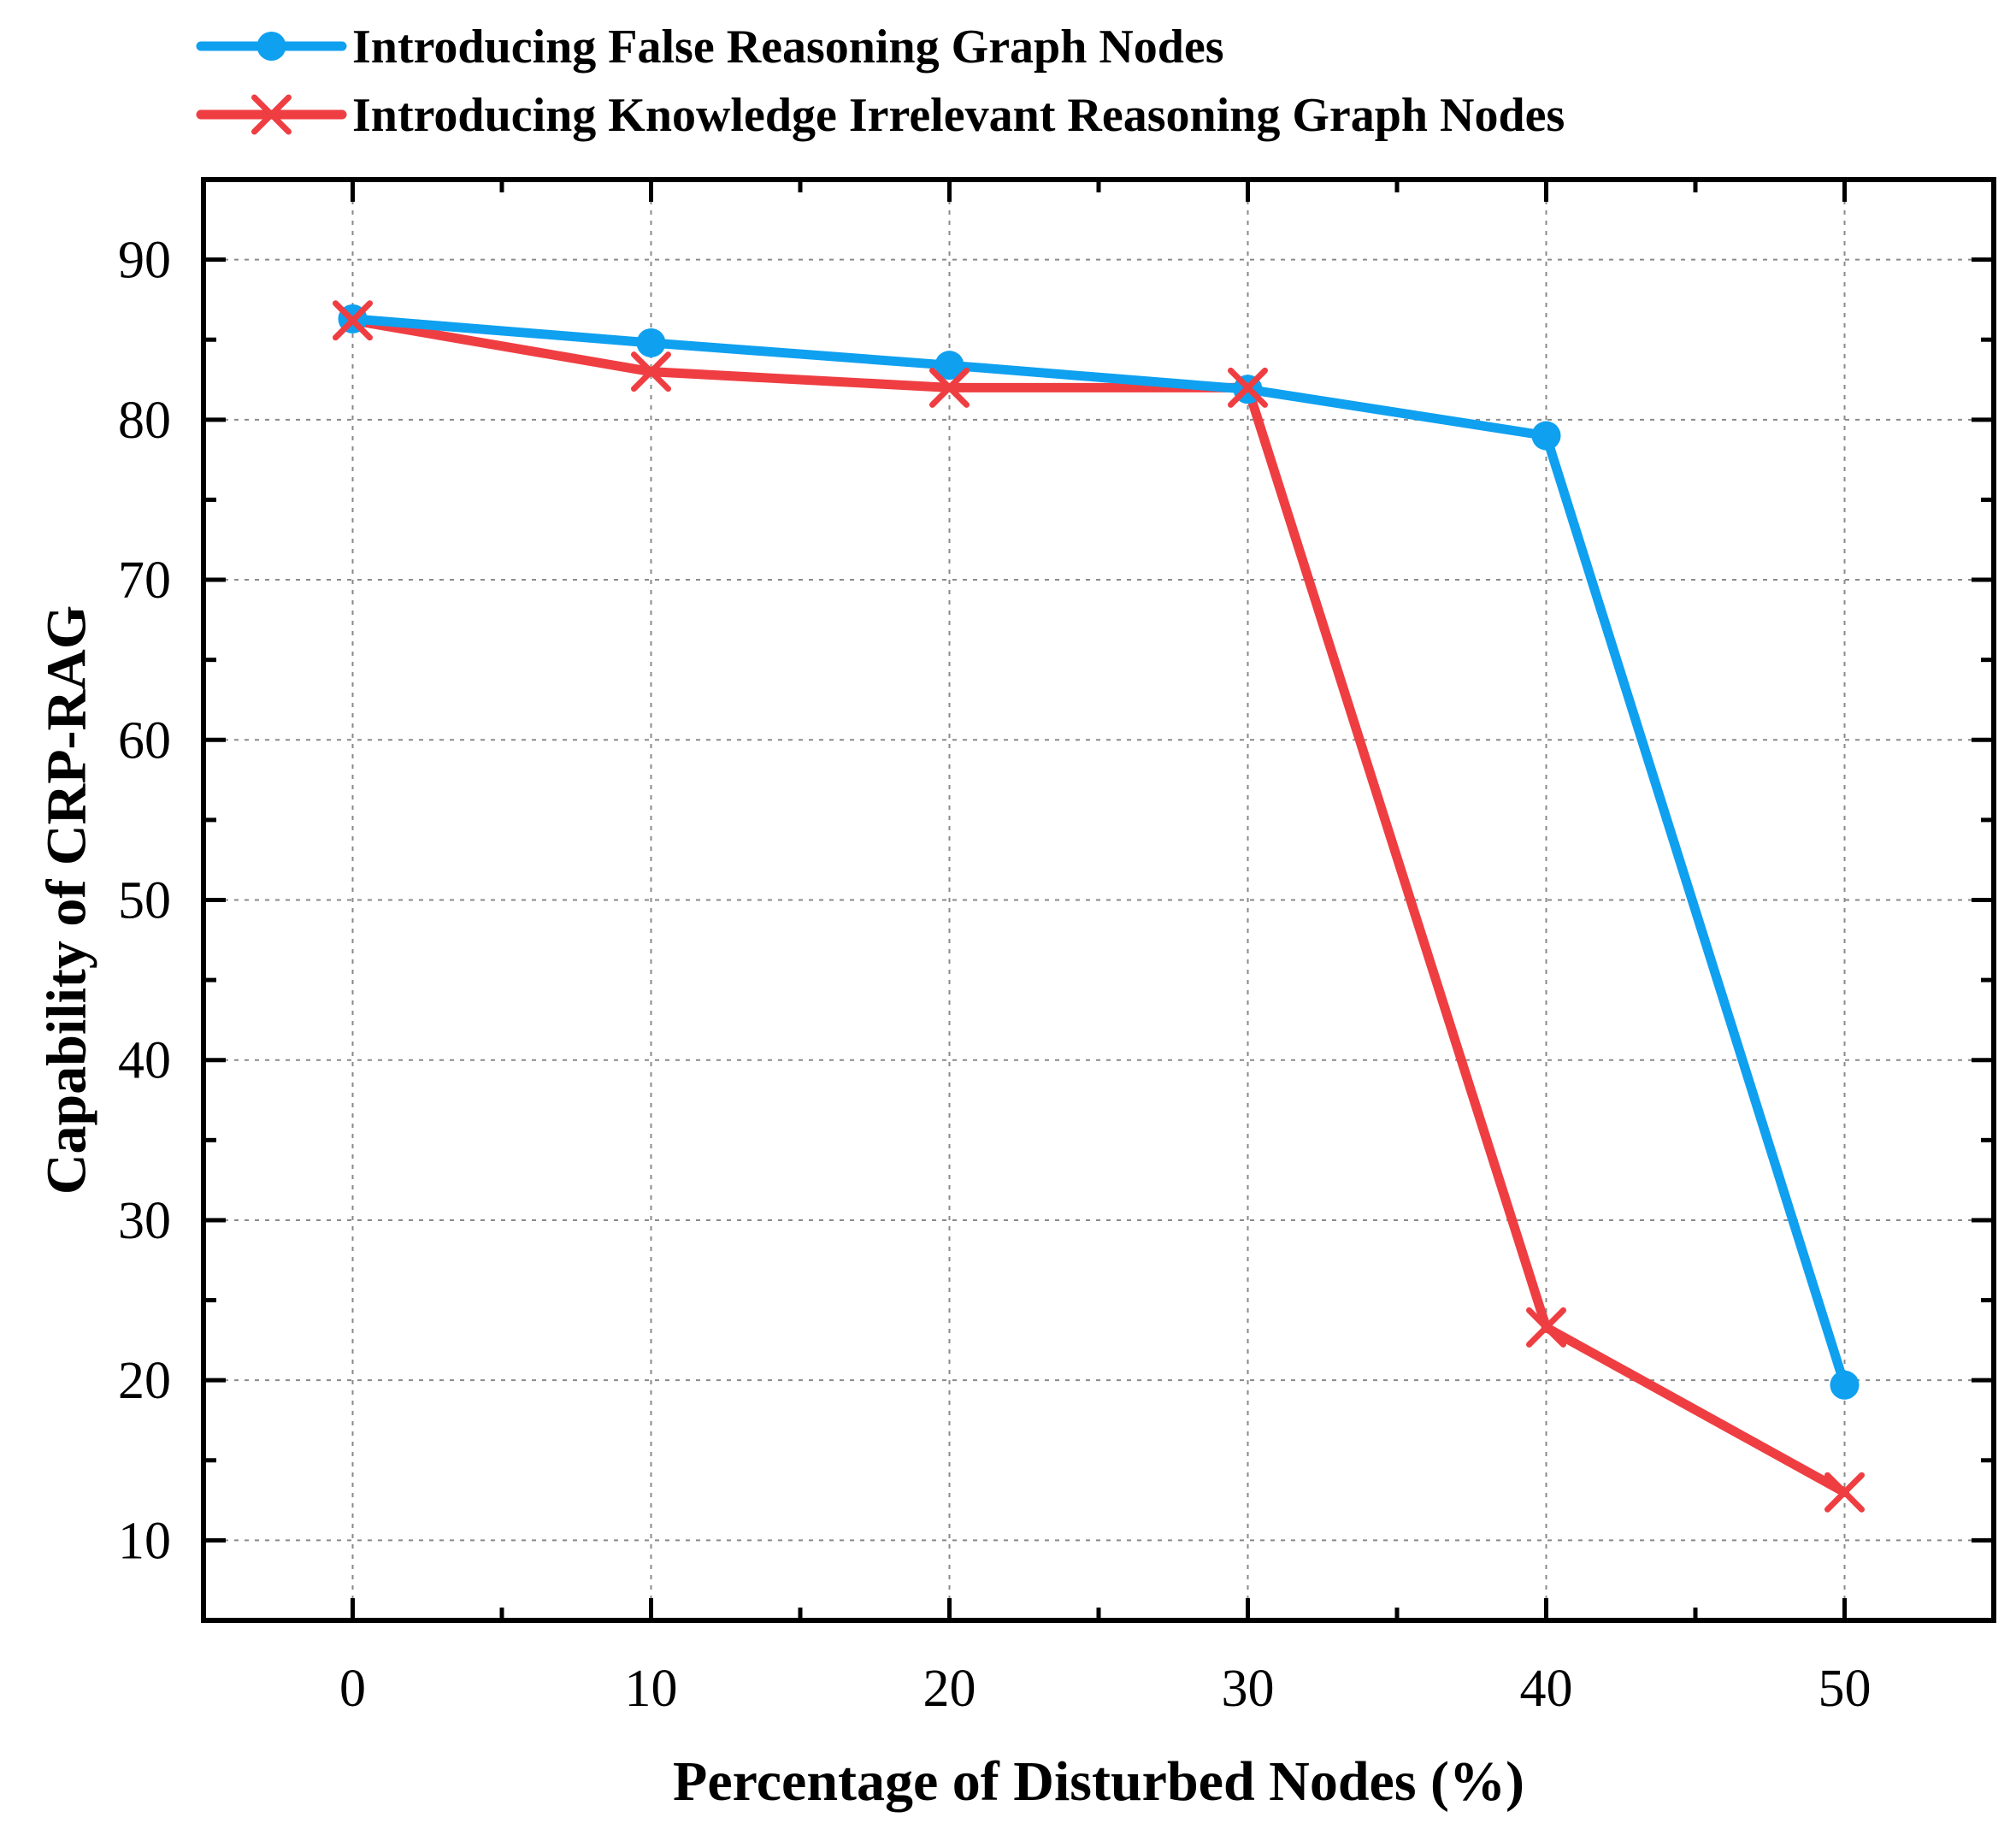 Image resolution: width=2016 pixels, height=1835 pixels. What do you see at coordinates (144, 421) in the screenshot?
I see `y-tick-label-80: 80` at bounding box center [144, 421].